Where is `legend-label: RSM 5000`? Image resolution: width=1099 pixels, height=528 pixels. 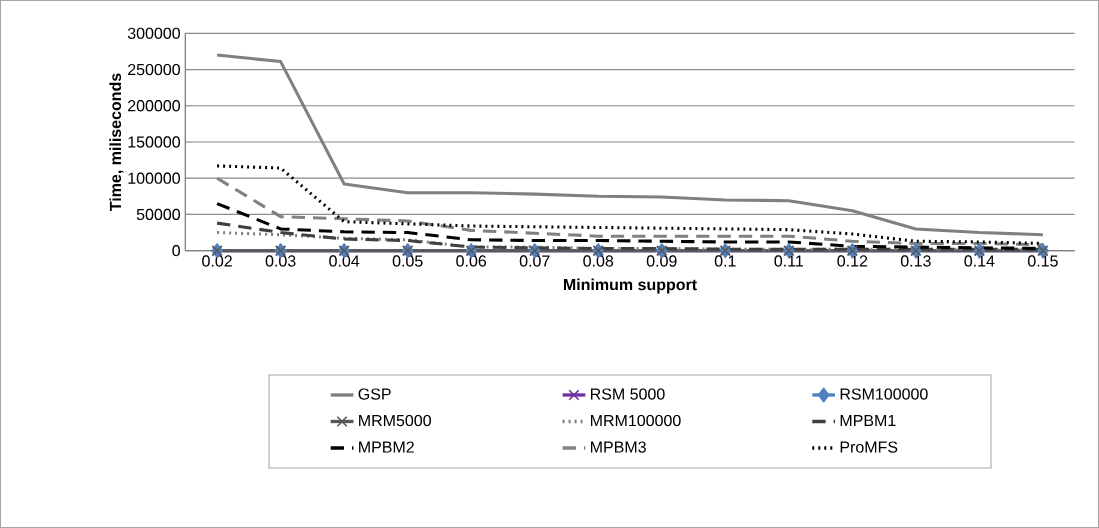
legend-label: RSM 5000 is located at coordinates (628, 394).